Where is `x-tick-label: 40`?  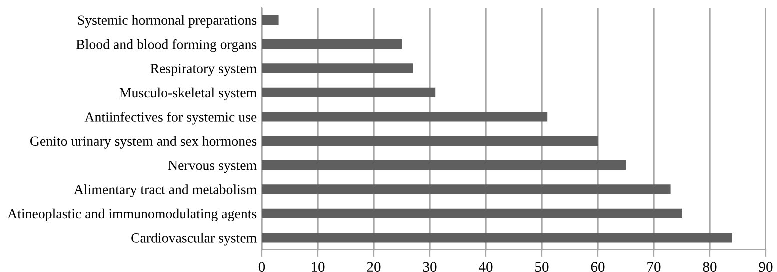
x-tick-label: 40 is located at coordinates (485, 267).